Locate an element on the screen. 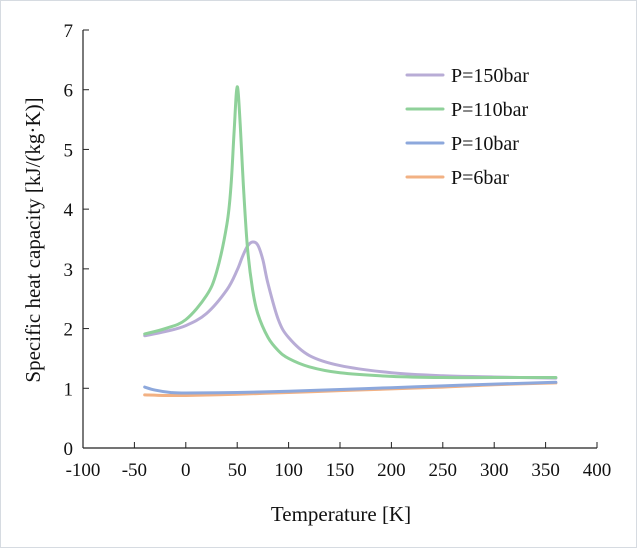  x-tick-label: 0 is located at coordinates (186, 470).